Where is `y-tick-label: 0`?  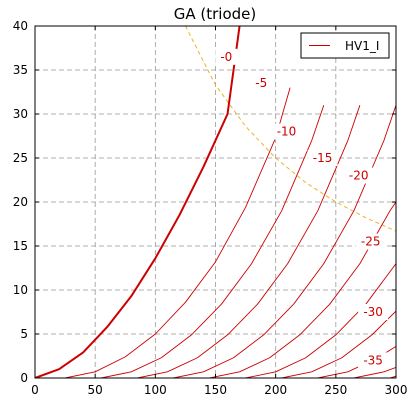 y-tick-label: 0 is located at coordinates (24, 378).